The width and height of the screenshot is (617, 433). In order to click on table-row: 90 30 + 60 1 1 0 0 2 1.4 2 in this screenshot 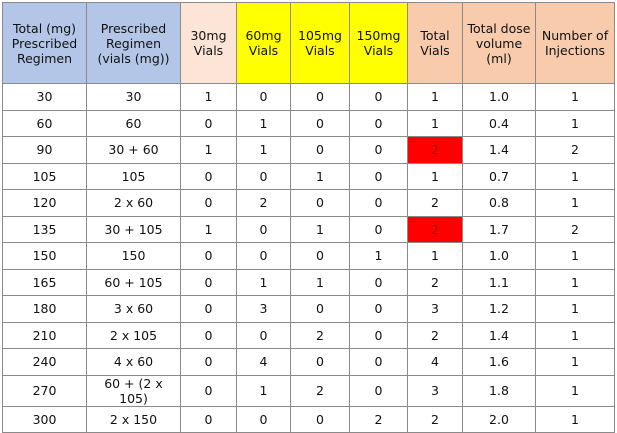, I will do `click(308, 150)`.